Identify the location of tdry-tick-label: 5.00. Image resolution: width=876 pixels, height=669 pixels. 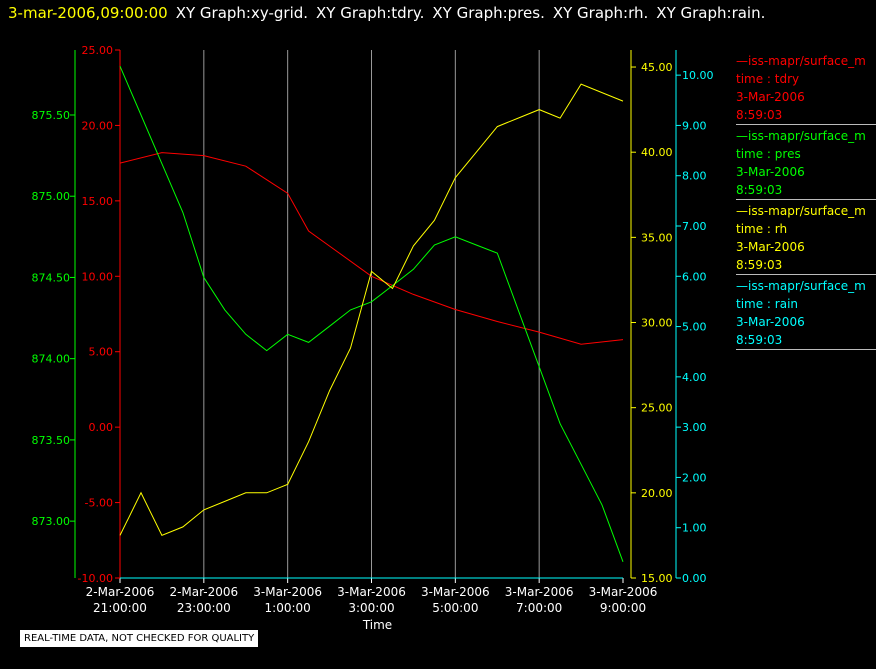
(101, 352).